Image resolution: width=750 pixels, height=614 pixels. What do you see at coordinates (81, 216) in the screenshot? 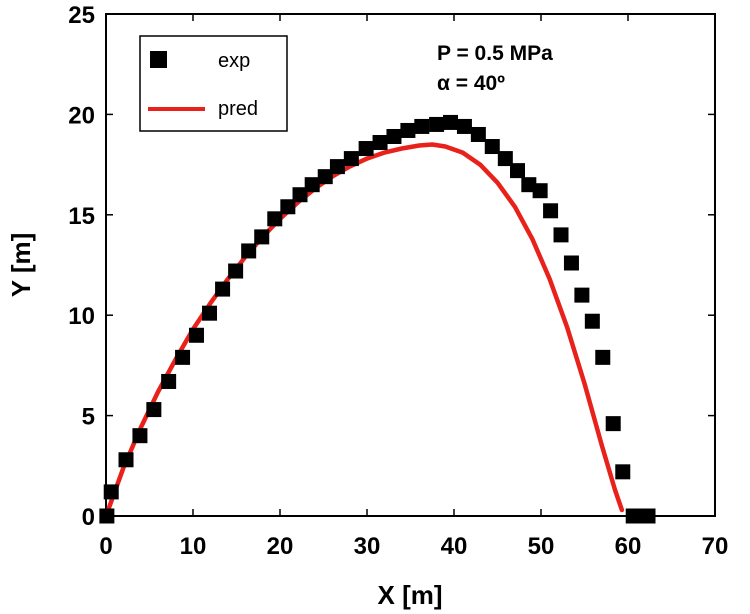
I see `y-tick-label: 15` at bounding box center [81, 216].